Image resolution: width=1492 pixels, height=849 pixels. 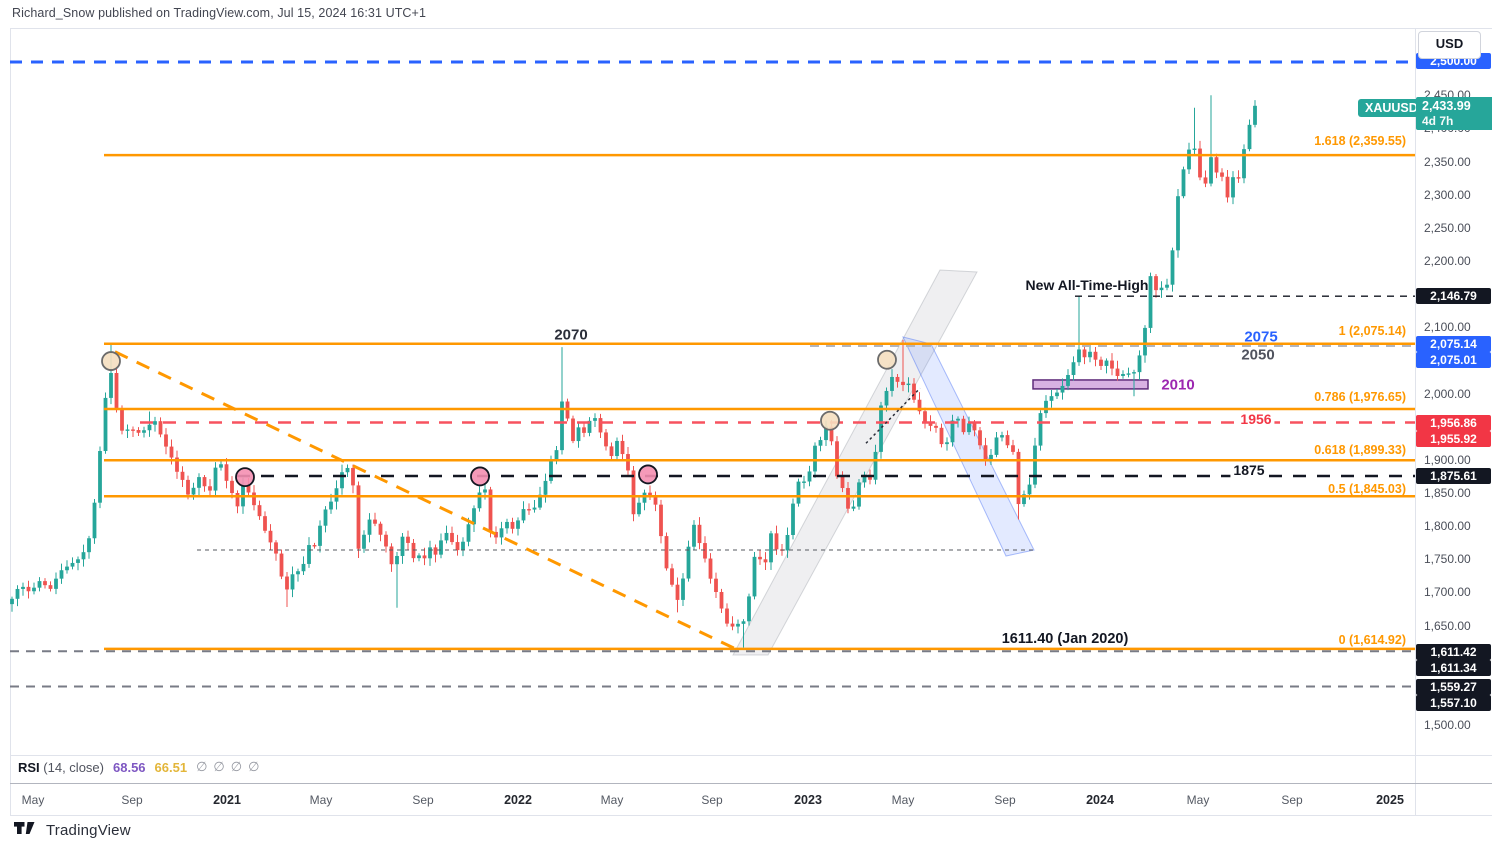 I want to click on rsi-value-2: 66.51, so click(x=171, y=767).